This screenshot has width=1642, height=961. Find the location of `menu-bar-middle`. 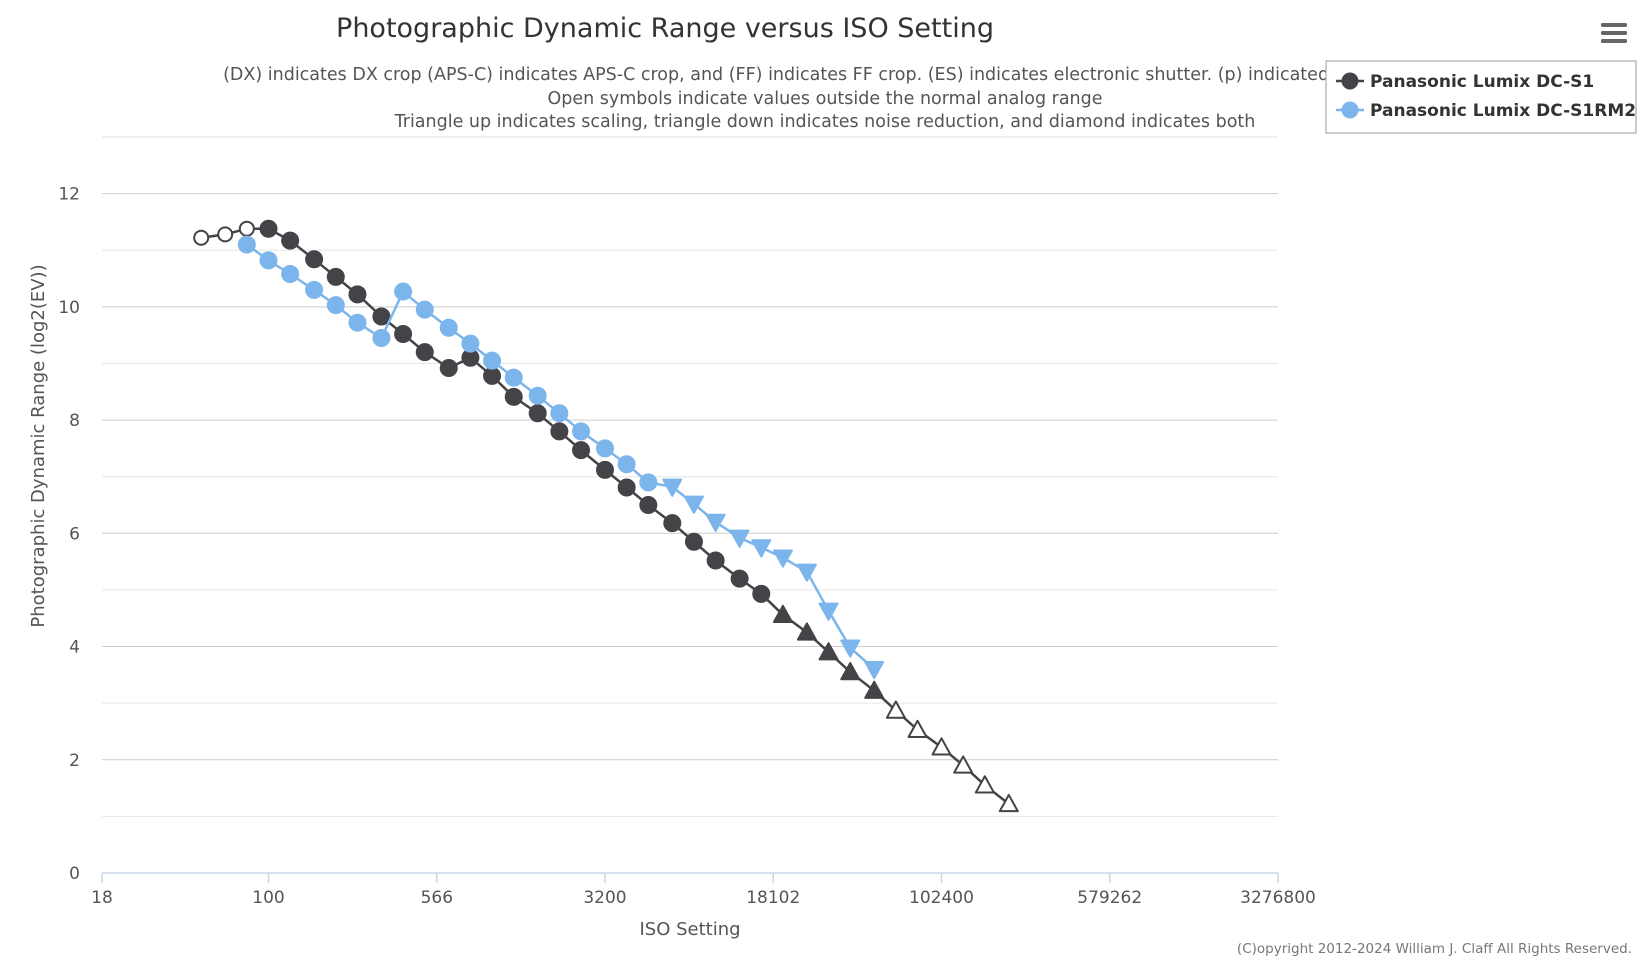

menu-bar-middle is located at coordinates (1614, 33).